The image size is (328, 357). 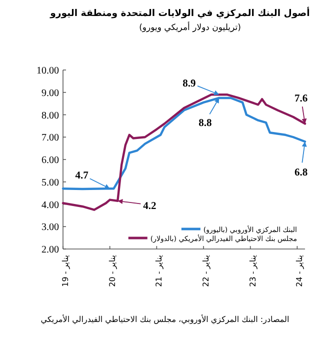 What do you see at coordinates (159, 271) in the screenshot?
I see `x-tick-label: يناير - 21` at bounding box center [159, 271].